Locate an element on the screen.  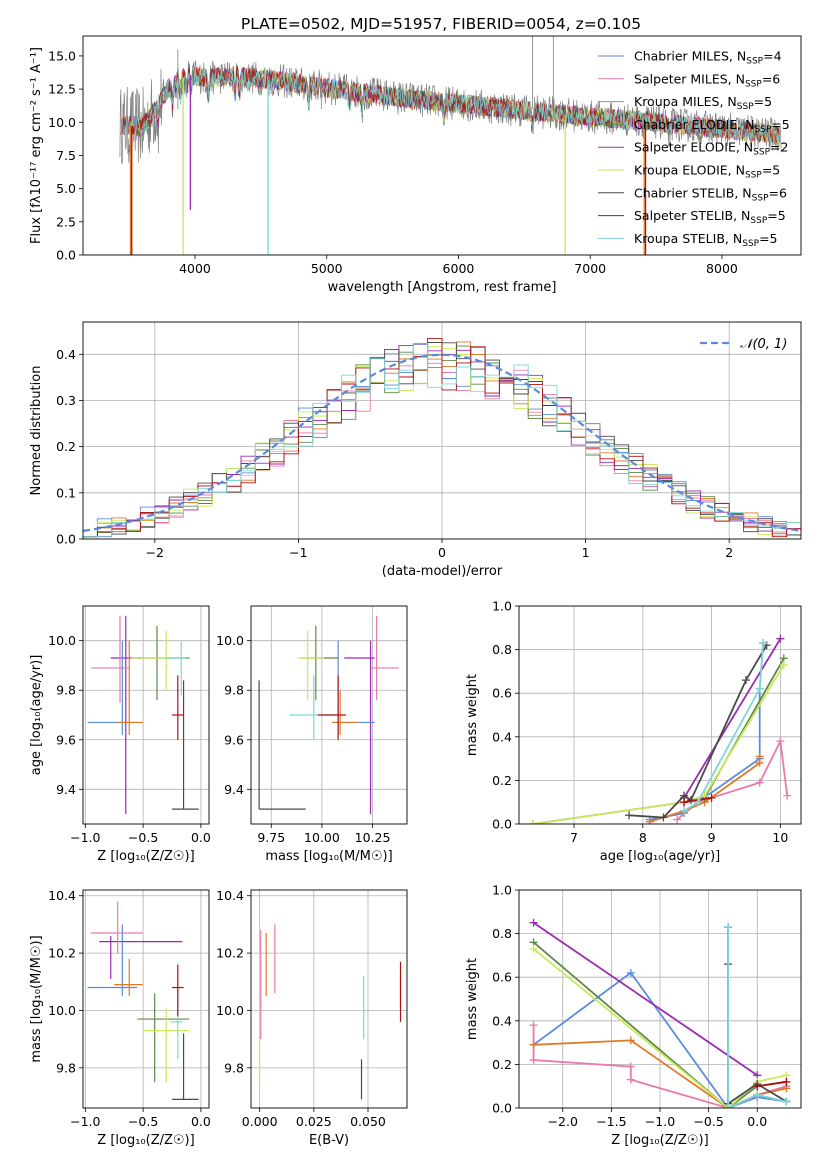
y-tick-label: 0.6 is located at coordinates (502, 977).